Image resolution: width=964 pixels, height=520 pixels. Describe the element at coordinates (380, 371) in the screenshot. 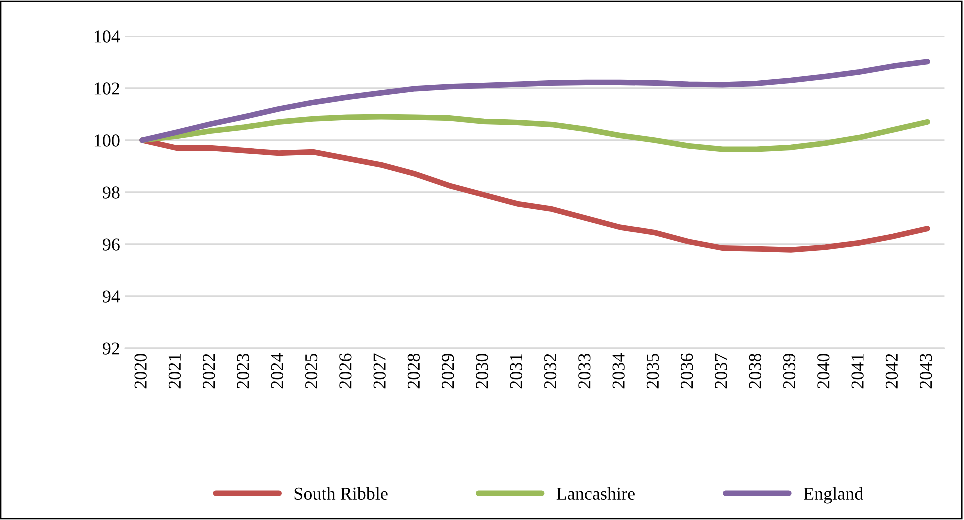

I see `x-tick-label: 2027` at that location.